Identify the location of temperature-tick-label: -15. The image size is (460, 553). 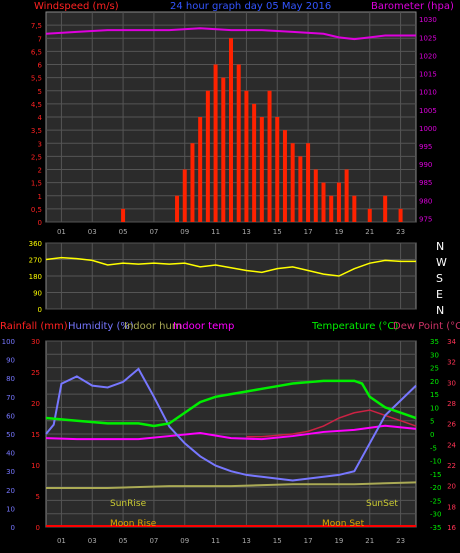
(435, 475).